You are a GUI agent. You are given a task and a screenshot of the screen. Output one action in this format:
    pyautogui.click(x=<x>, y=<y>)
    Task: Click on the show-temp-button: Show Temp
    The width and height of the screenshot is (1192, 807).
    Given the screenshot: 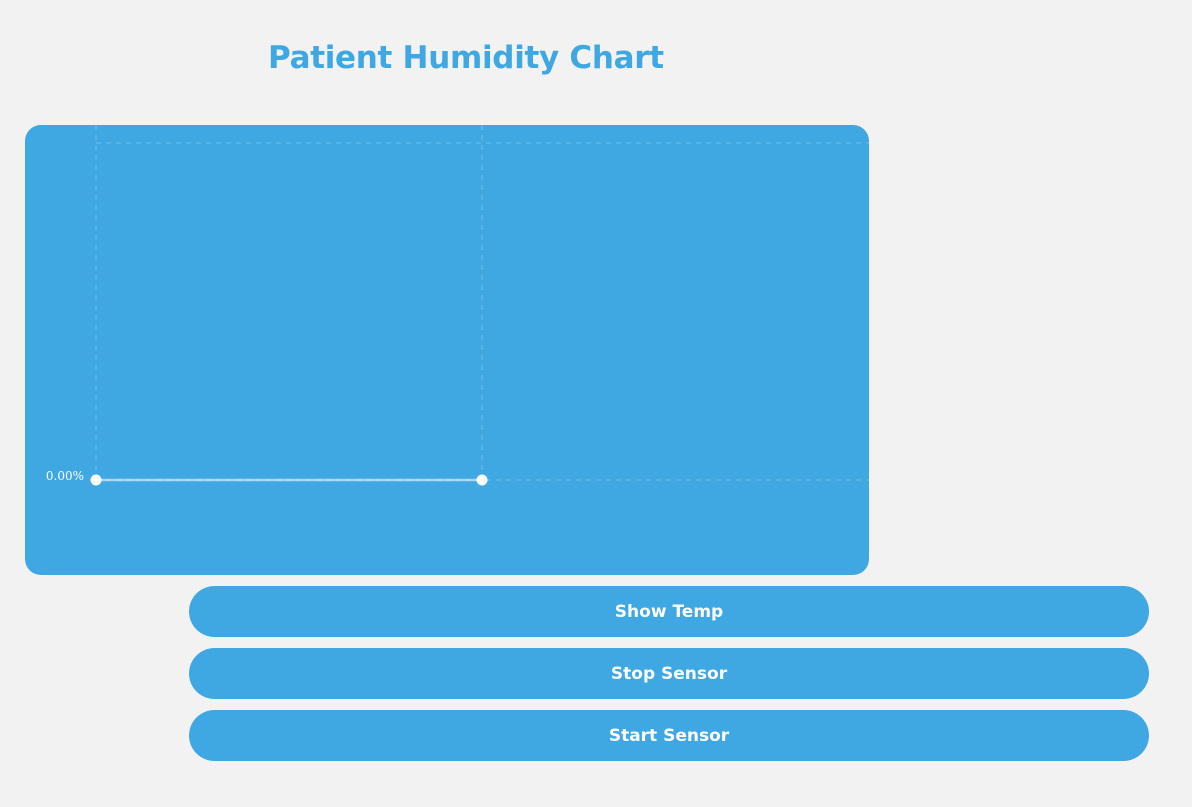 What is the action you would take?
    pyautogui.click(x=669, y=611)
    